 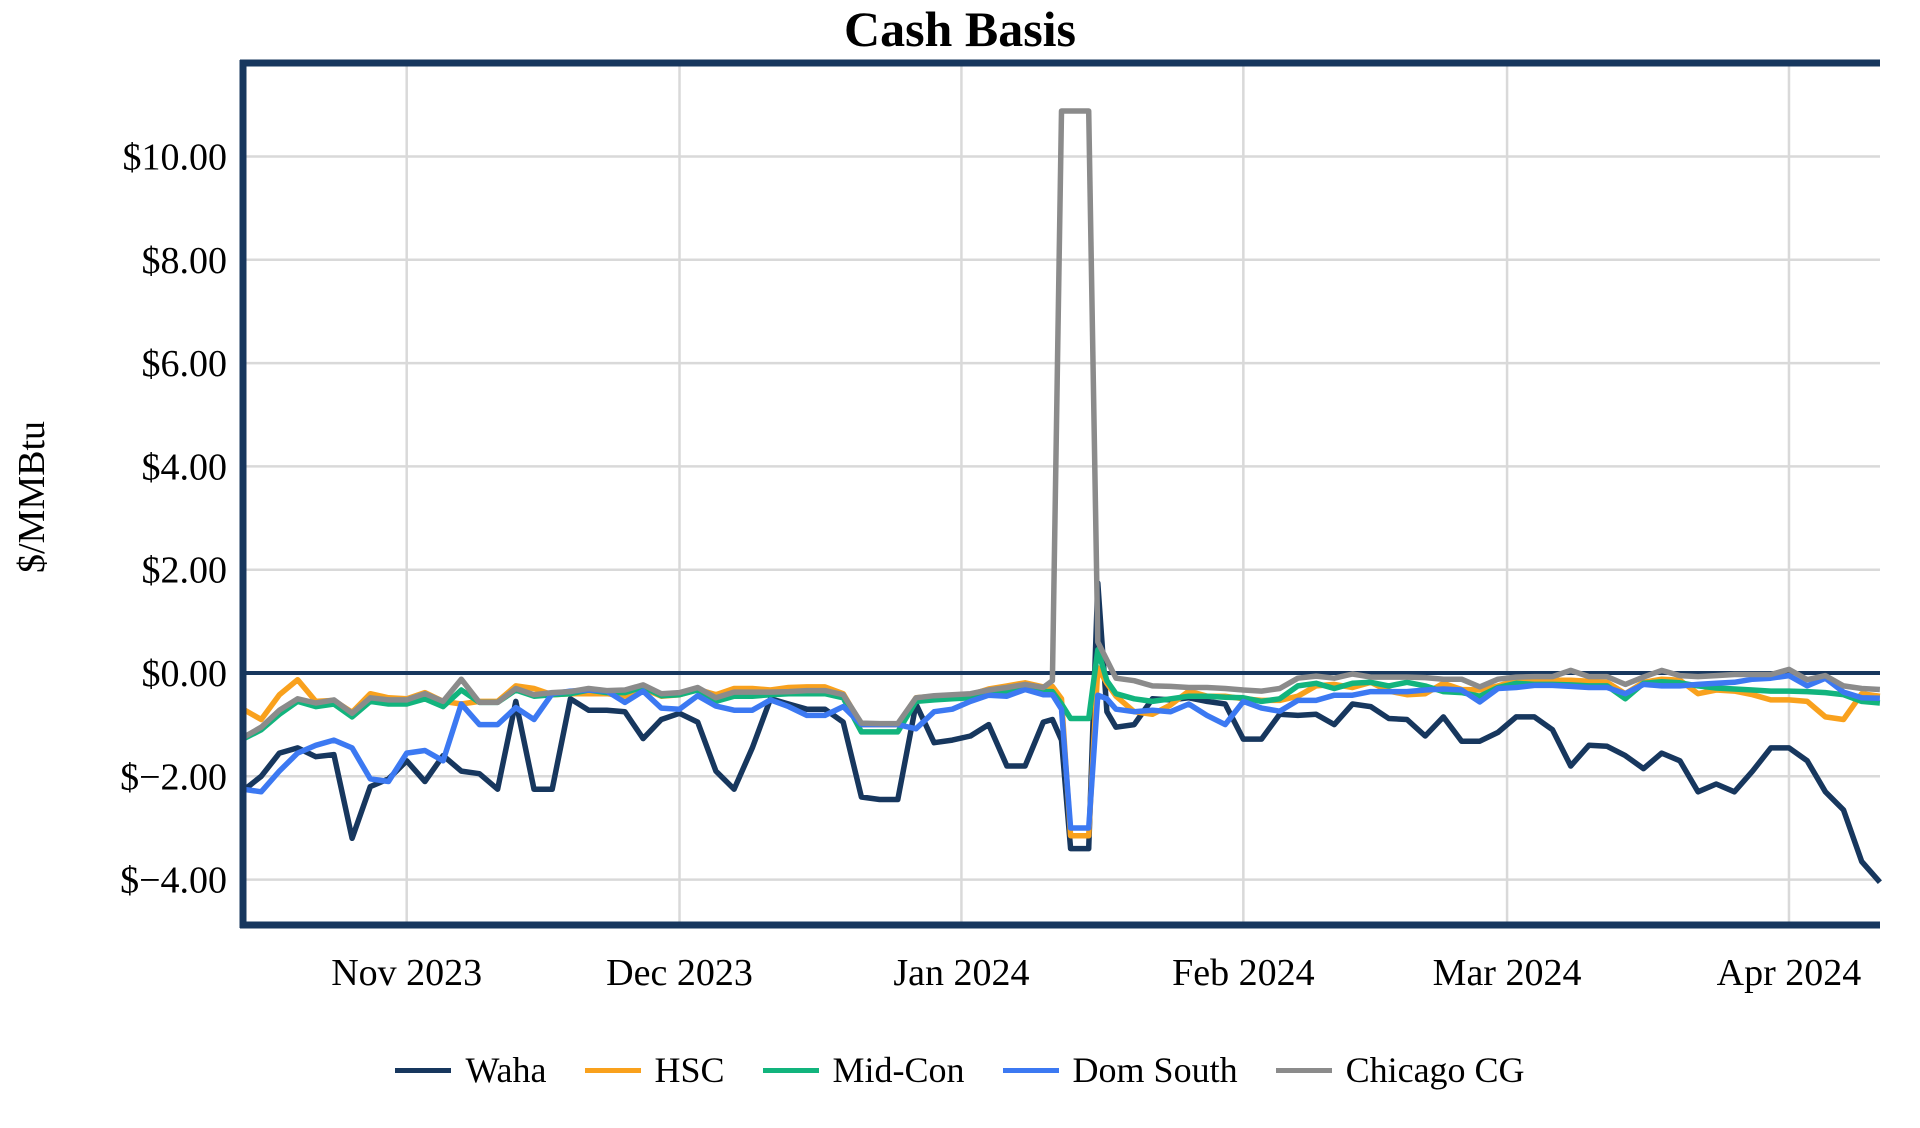 I want to click on x-tick-label: Dec 2023, so click(x=679, y=973).